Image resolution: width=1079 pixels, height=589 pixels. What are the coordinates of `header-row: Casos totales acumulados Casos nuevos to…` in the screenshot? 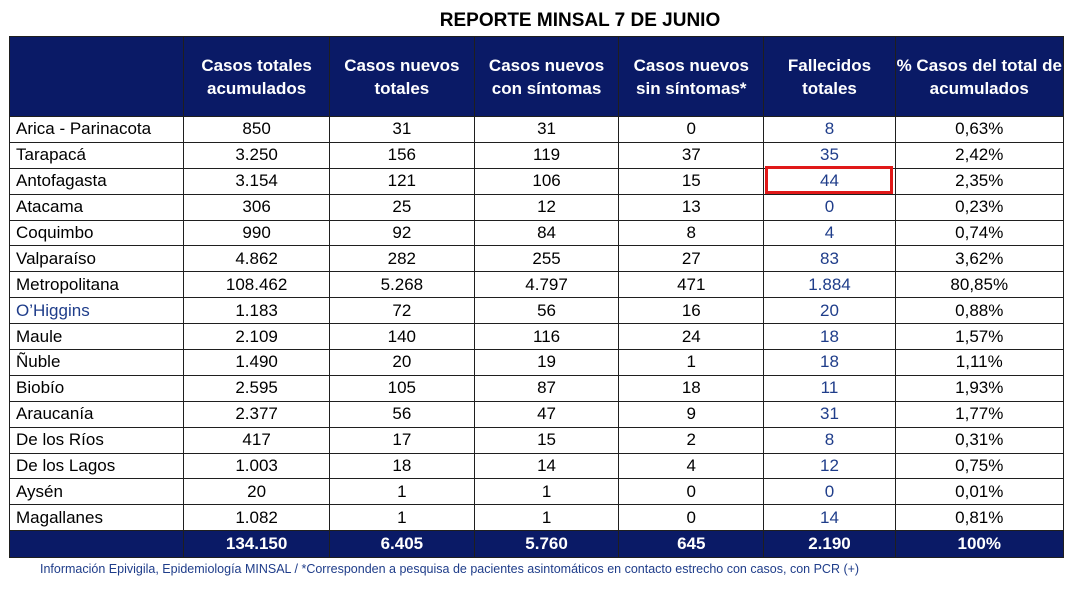 It's located at (536, 76).